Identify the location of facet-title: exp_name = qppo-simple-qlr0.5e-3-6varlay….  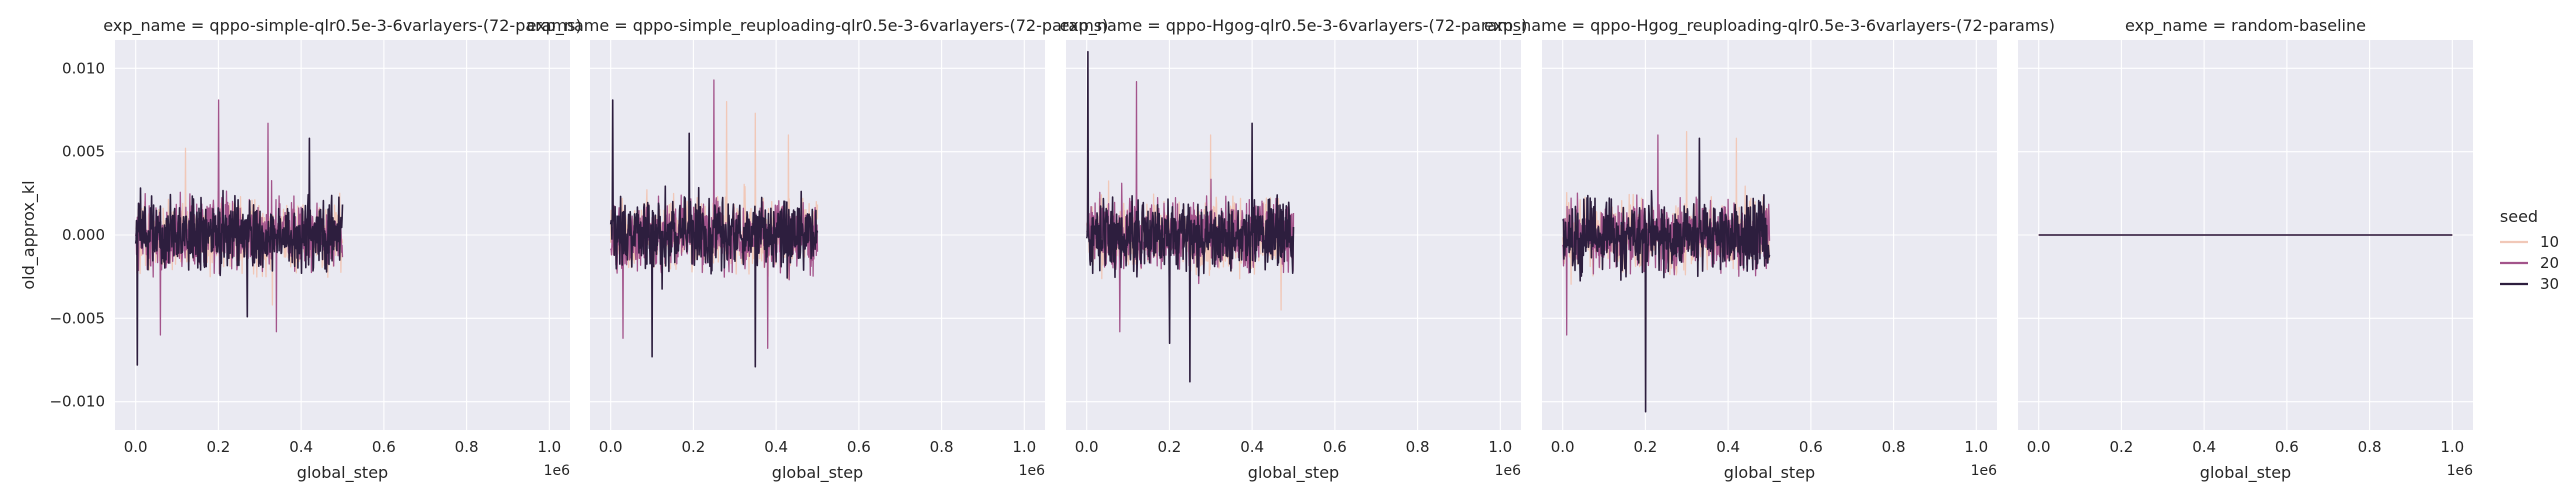
(342, 26).